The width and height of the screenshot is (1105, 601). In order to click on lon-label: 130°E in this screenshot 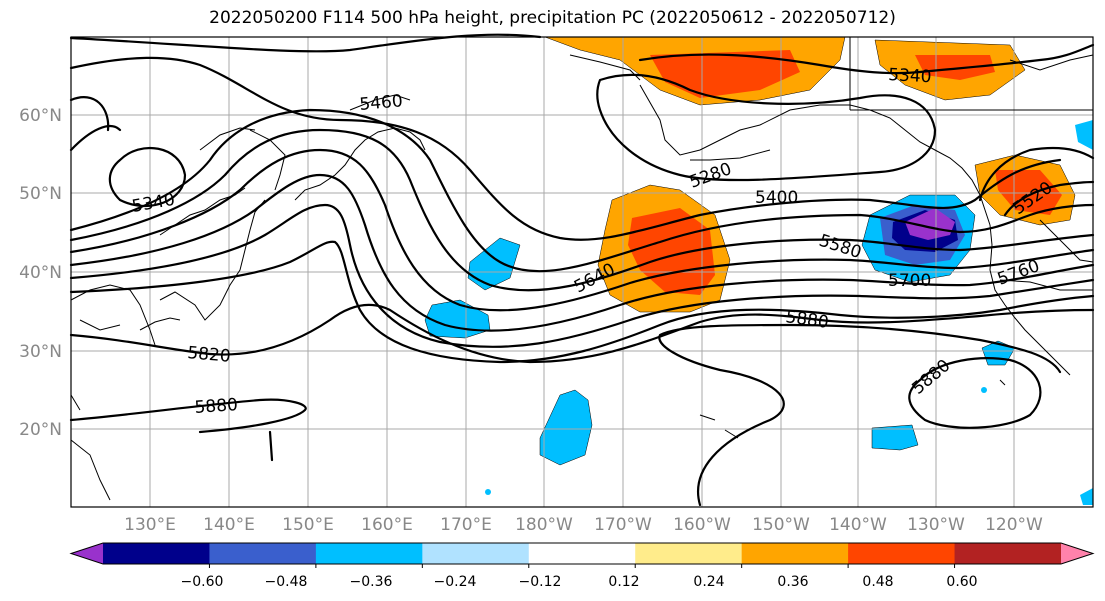, I will do `click(150, 525)`.